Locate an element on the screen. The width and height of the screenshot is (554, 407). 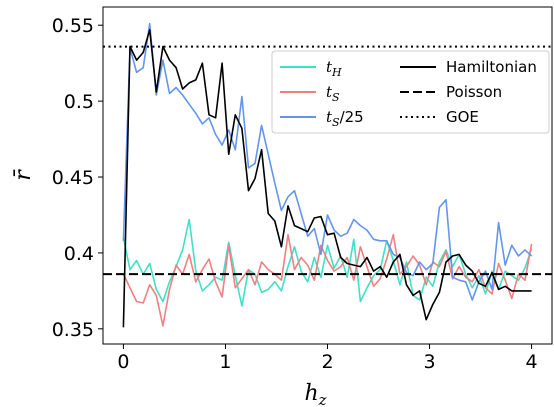
y-tick-label: 0.55 is located at coordinates (73, 26).